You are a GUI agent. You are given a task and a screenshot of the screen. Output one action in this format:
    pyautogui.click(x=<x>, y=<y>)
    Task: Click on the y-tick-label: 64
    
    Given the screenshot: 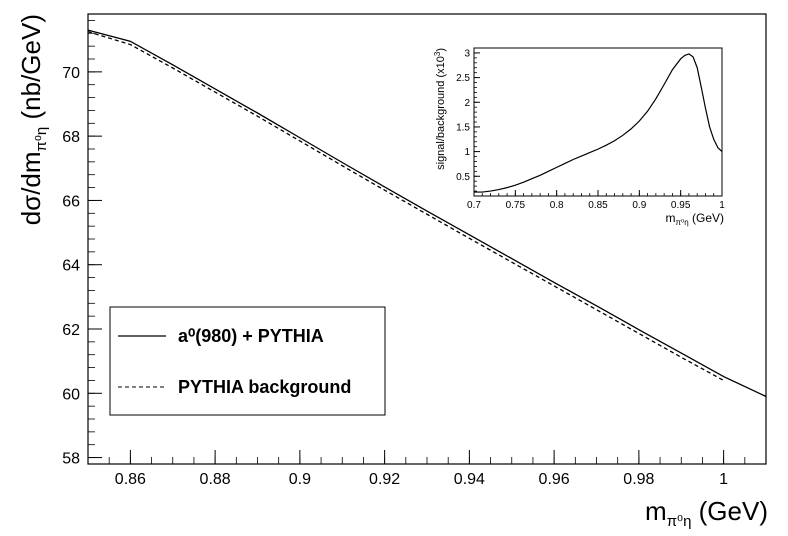 What is the action you would take?
    pyautogui.click(x=71, y=266)
    